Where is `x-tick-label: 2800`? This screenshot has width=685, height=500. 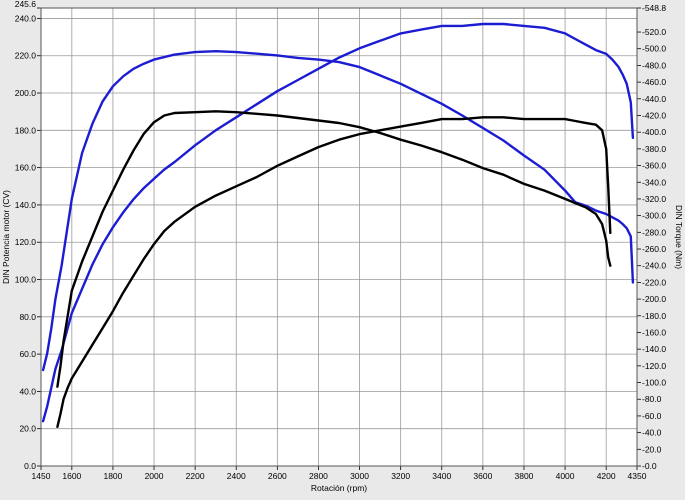
x-tick-label: 2800 is located at coordinates (318, 476).